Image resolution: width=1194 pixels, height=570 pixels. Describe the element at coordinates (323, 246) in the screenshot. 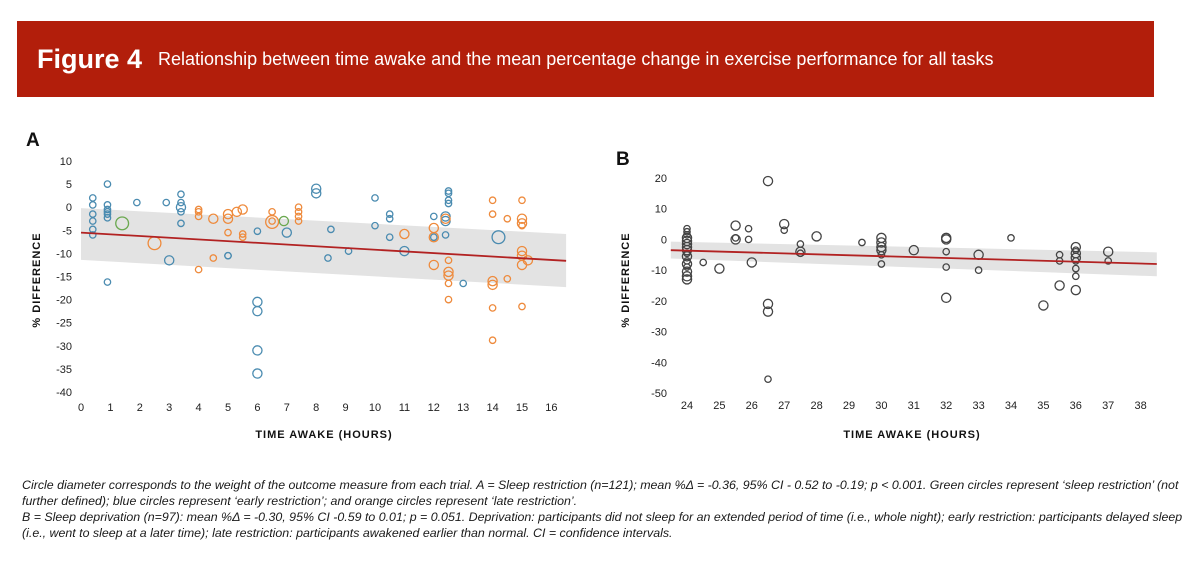

I see `panel-a-regression-line` at that location.